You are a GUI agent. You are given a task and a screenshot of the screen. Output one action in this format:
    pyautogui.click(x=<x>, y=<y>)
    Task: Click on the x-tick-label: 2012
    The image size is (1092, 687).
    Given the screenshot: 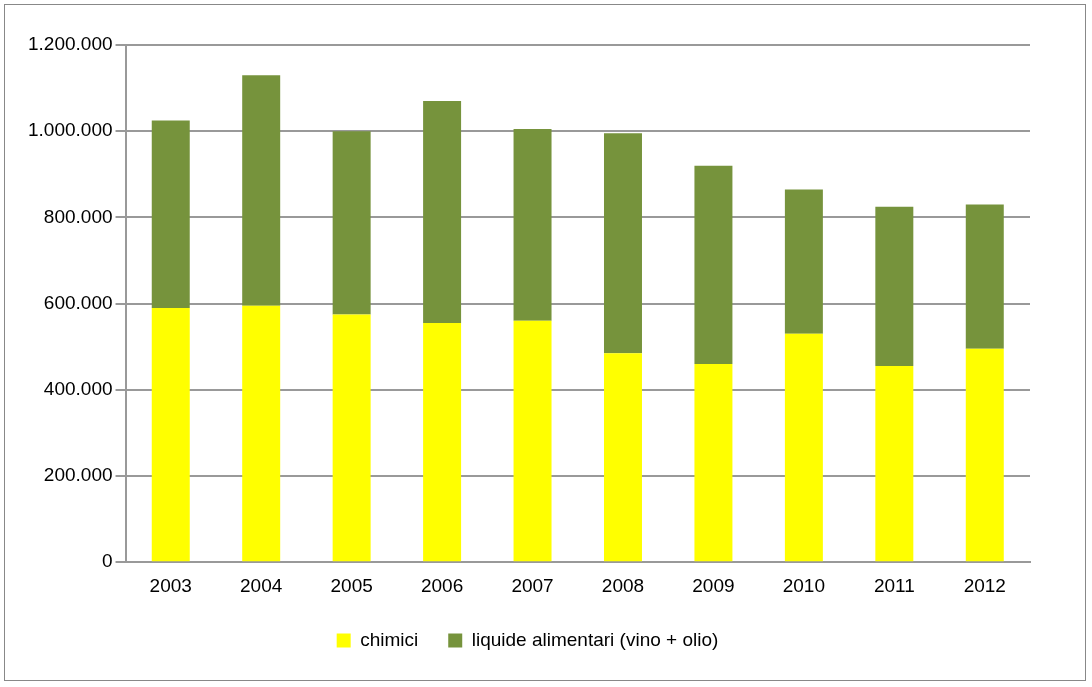 What is the action you would take?
    pyautogui.click(x=984, y=585)
    